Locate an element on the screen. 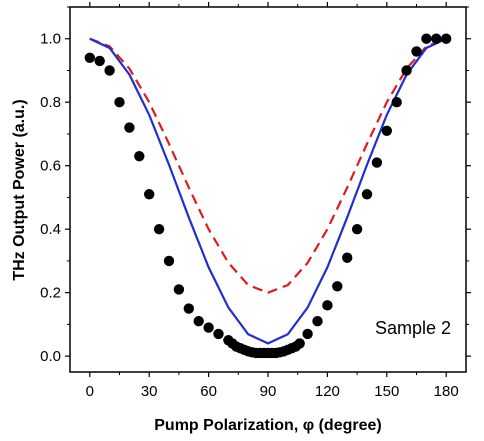 The image size is (484, 441). x-tick-label: 150 is located at coordinates (386, 391).